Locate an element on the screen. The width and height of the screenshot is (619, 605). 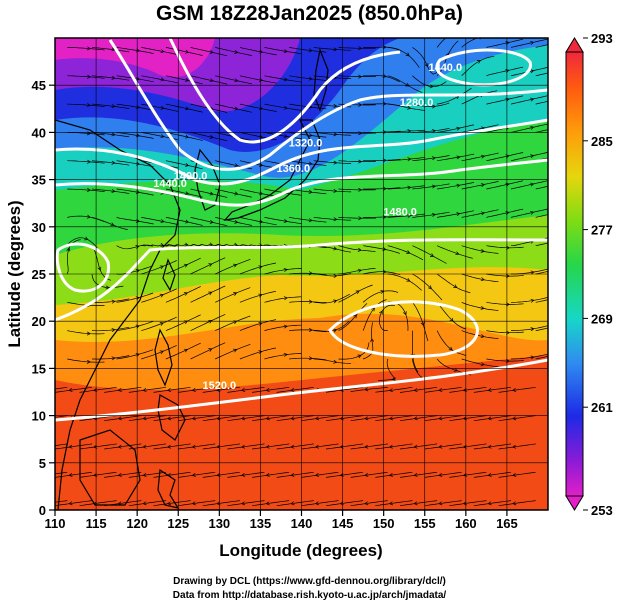
contour-label: 1400.0 is located at coordinates (191, 177).